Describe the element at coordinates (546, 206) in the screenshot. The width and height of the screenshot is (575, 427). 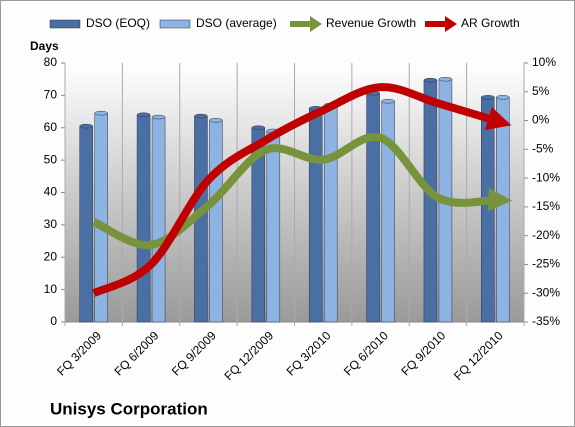
I see `y2-tick-label: -15%` at that location.